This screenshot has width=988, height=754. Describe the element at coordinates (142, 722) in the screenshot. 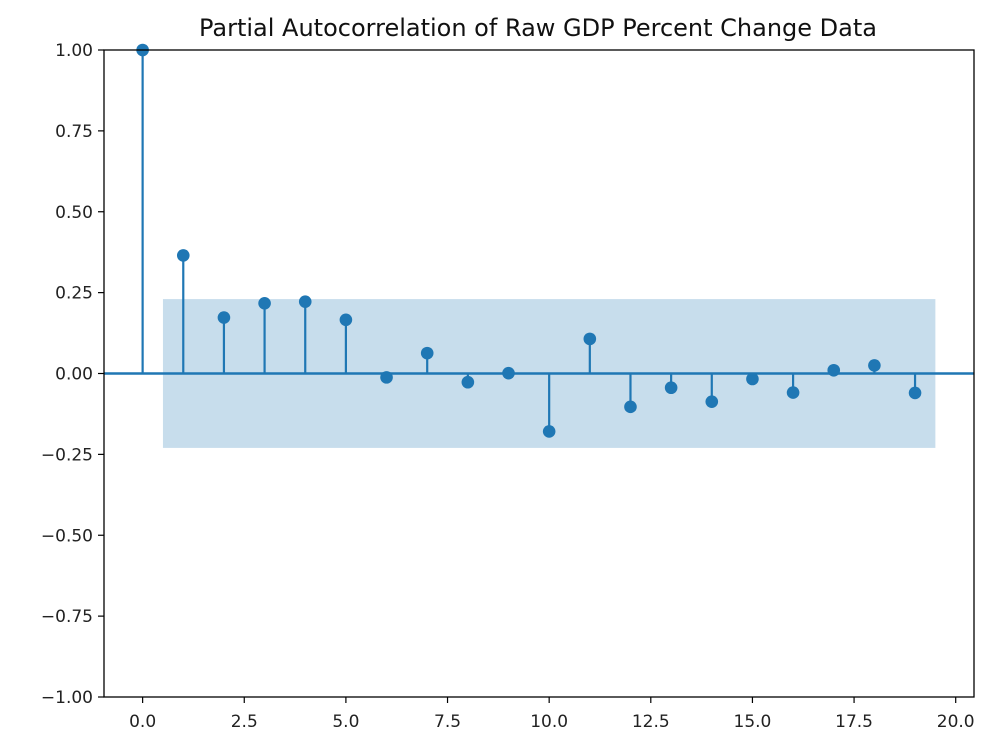

I see `x-tick-label: 0.0` at that location.